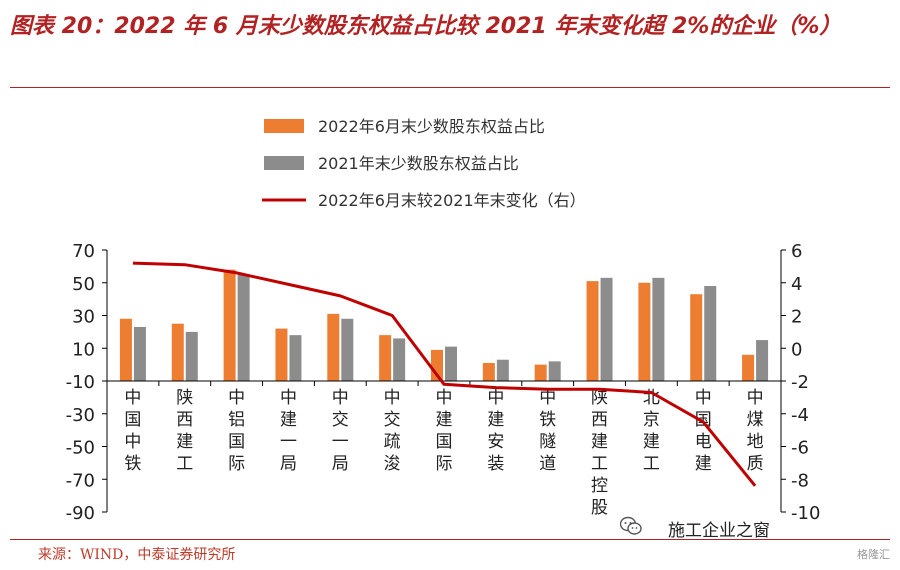 The height and width of the screenshot is (570, 900). What do you see at coordinates (631, 525) in the screenshot?
I see `wechat-icon` at bounding box center [631, 525].